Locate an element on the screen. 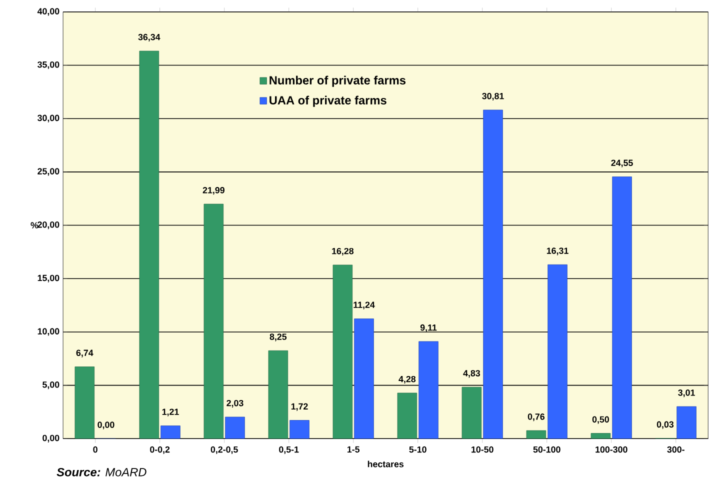  data-label: 6,74 is located at coordinates (85, 354).